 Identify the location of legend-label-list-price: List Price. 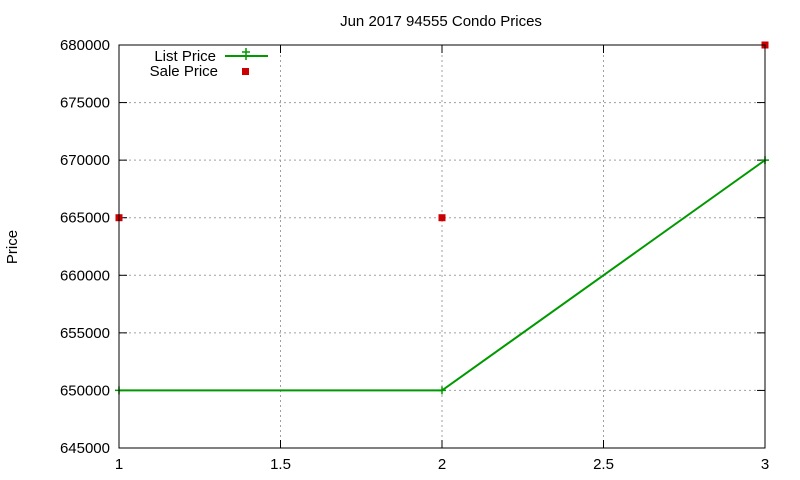
(185, 56).